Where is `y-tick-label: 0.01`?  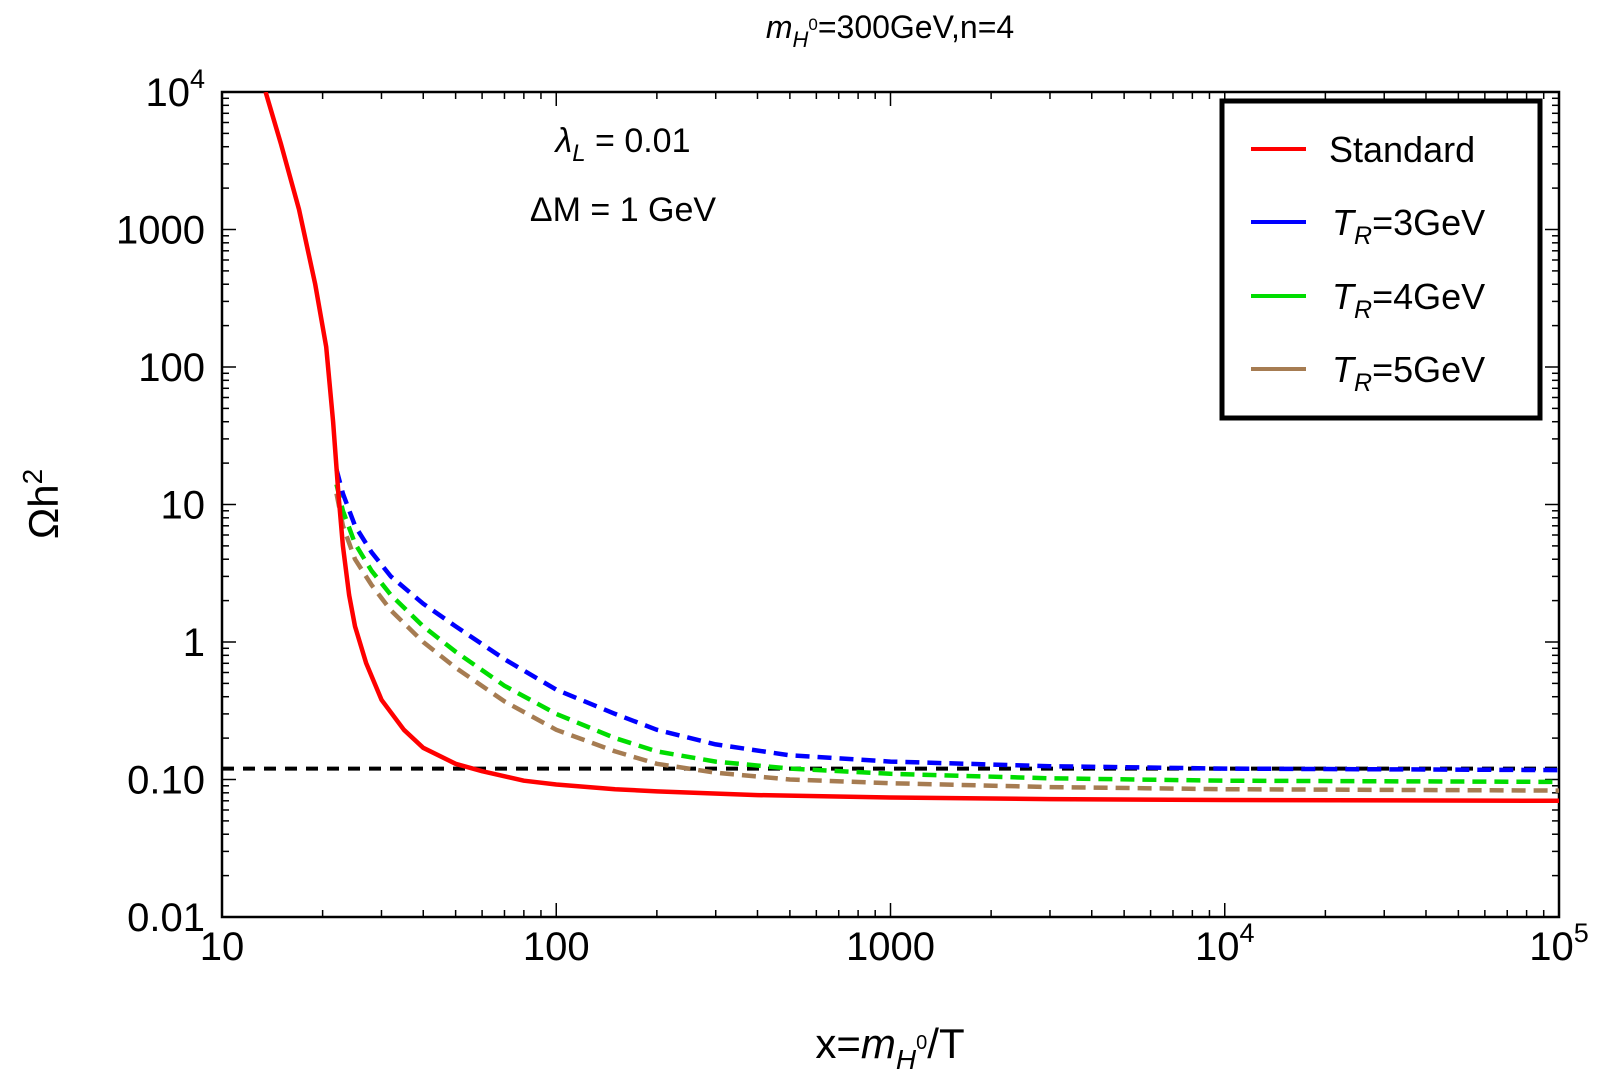 y-tick-label: 0.01 is located at coordinates (166, 918).